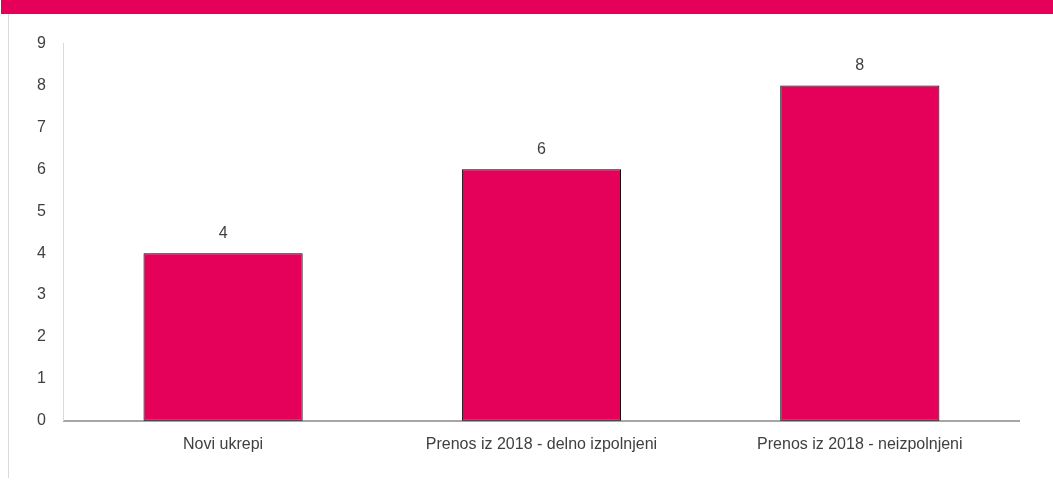  What do you see at coordinates (41, 168) in the screenshot?
I see `y-tick-label: 6` at bounding box center [41, 168].